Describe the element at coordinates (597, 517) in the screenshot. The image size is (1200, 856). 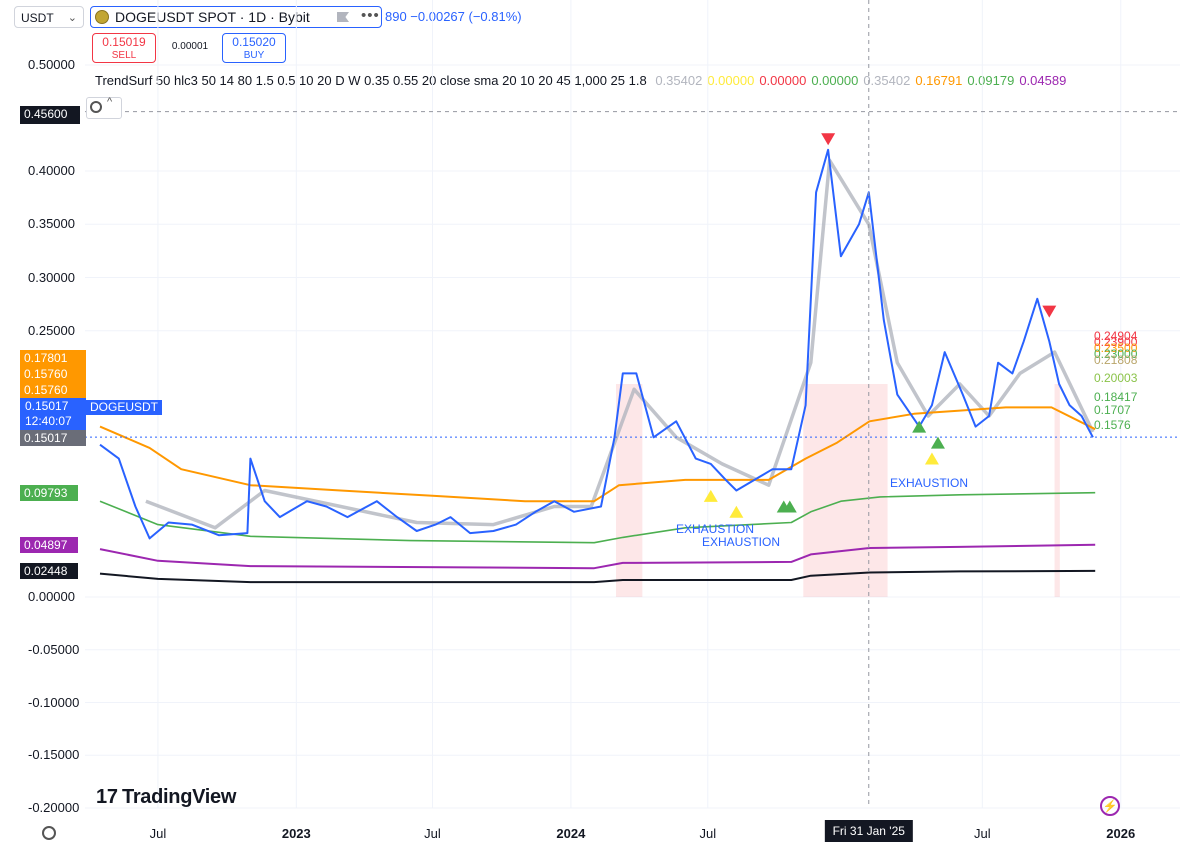
I see `band-green-line` at that location.